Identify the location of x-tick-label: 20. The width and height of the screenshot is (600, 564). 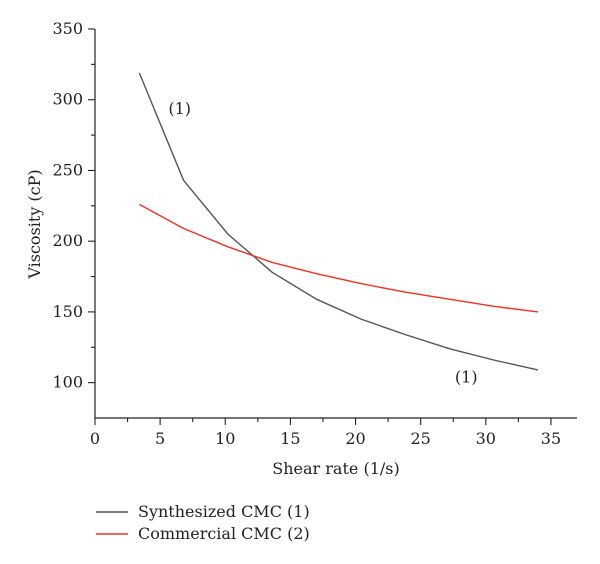
(355, 438).